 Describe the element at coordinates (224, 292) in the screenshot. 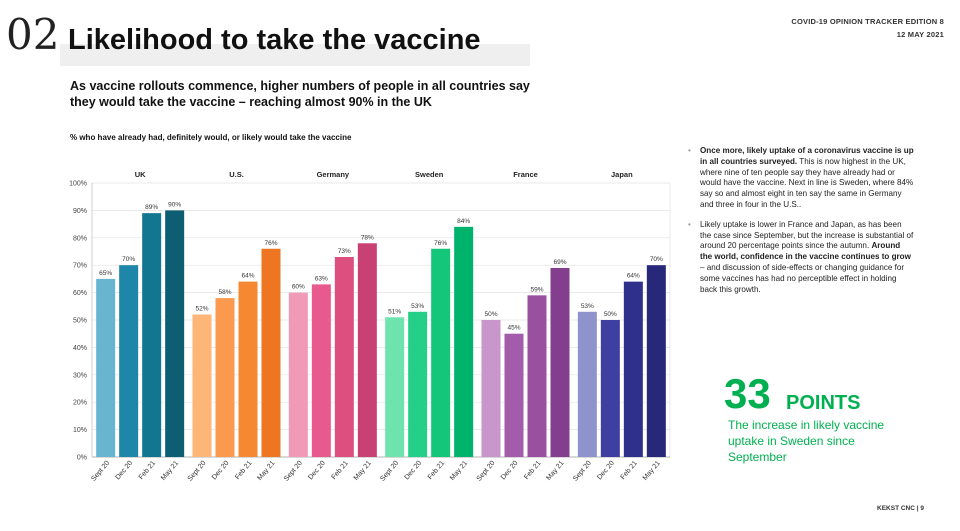

I see `data-label: 58%` at that location.